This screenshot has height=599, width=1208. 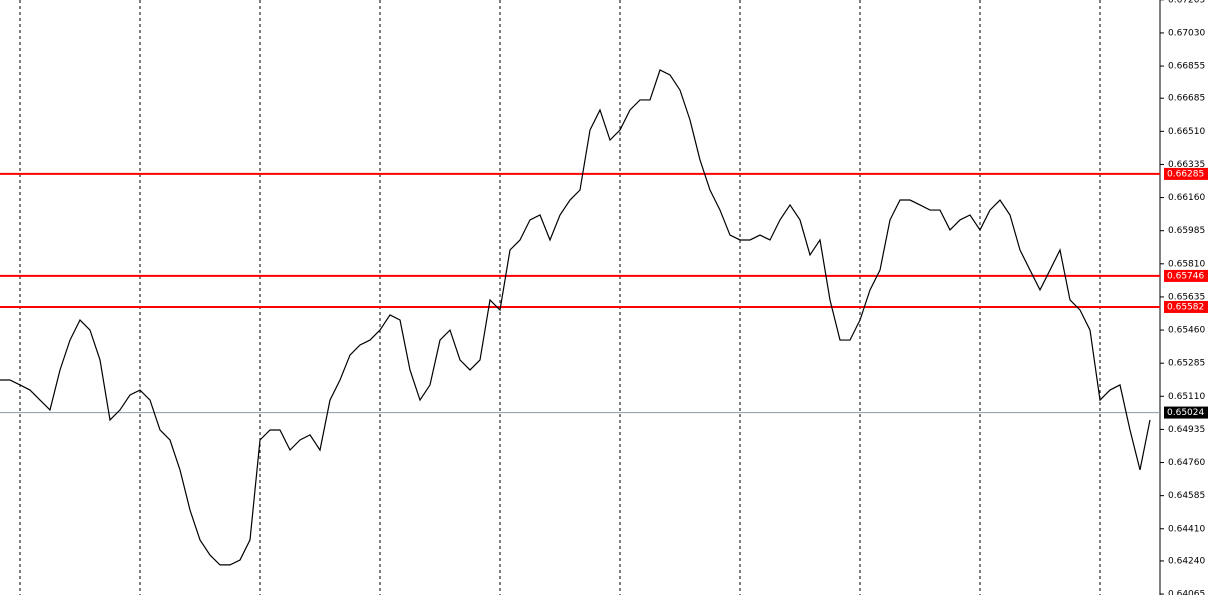 I want to click on y-tick-label: 0.64760, so click(x=1186, y=463).